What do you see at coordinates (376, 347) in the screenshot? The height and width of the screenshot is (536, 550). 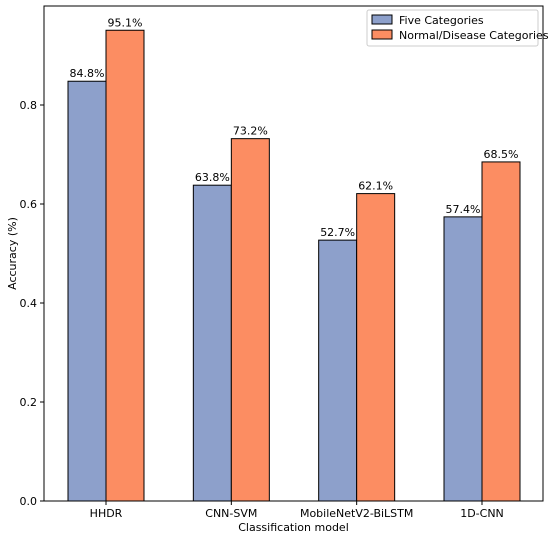 I see `bar-normal-disease-mobilenetv2-bilstm` at bounding box center [376, 347].